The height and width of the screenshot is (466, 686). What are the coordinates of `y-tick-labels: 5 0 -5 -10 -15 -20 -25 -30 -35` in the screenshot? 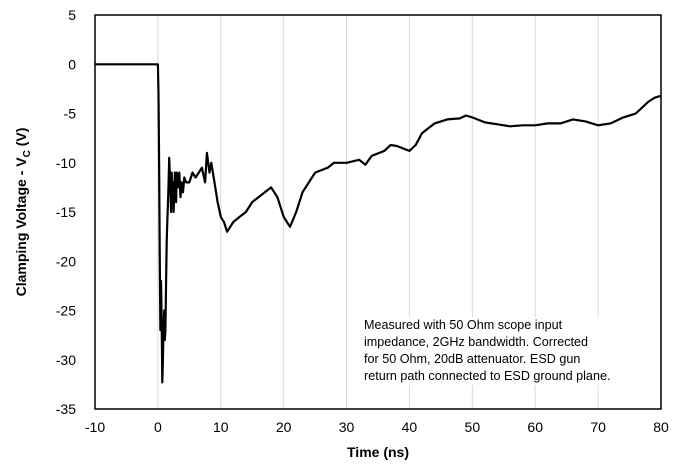 It's located at (66, 212).